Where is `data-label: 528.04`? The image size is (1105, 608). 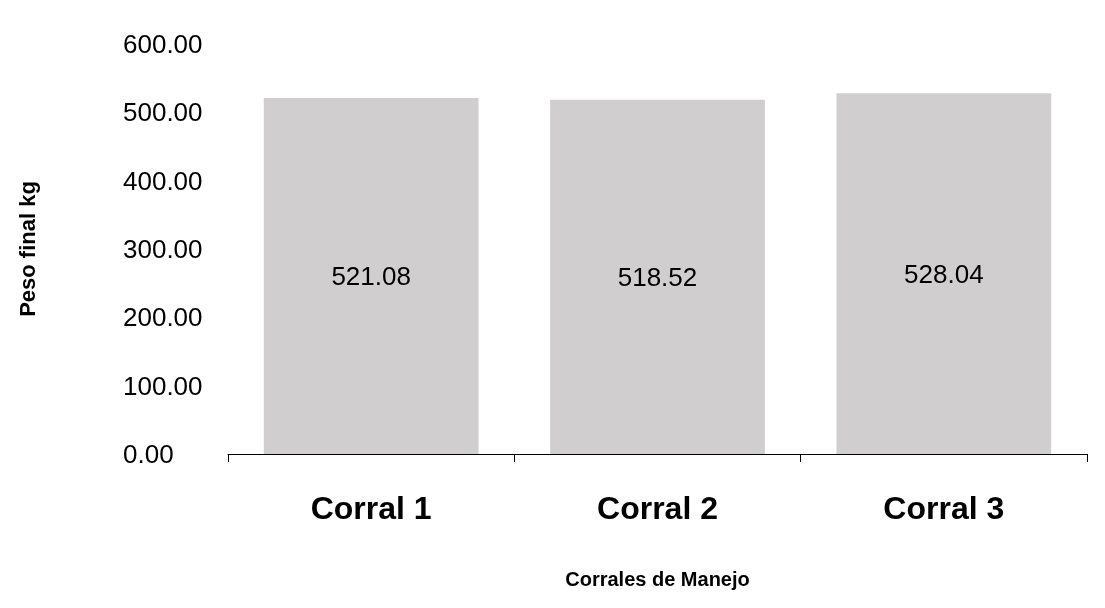
data-label: 528.04 is located at coordinates (944, 273).